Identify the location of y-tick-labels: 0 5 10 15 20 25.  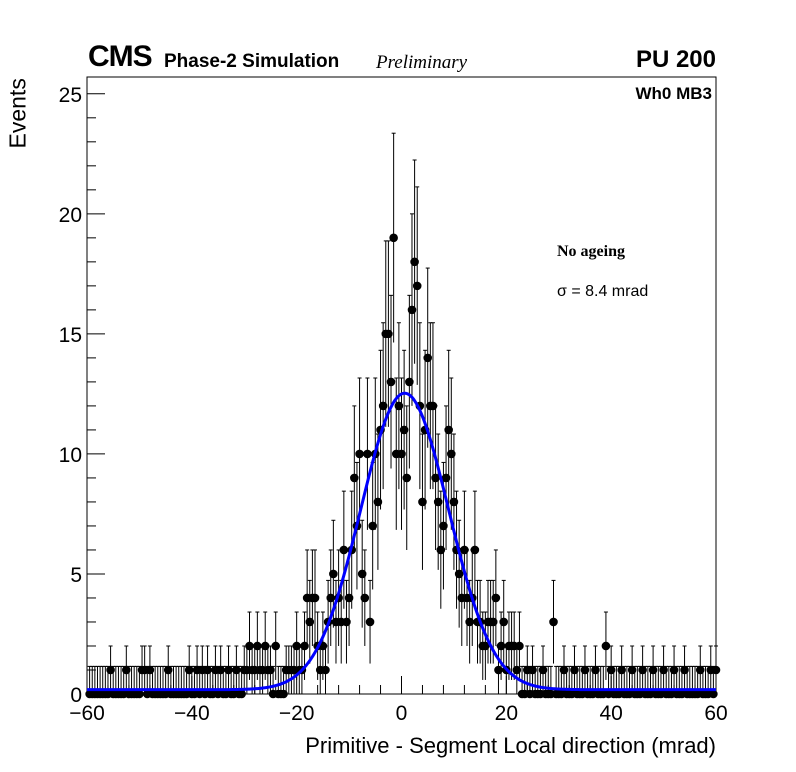
(70, 395).